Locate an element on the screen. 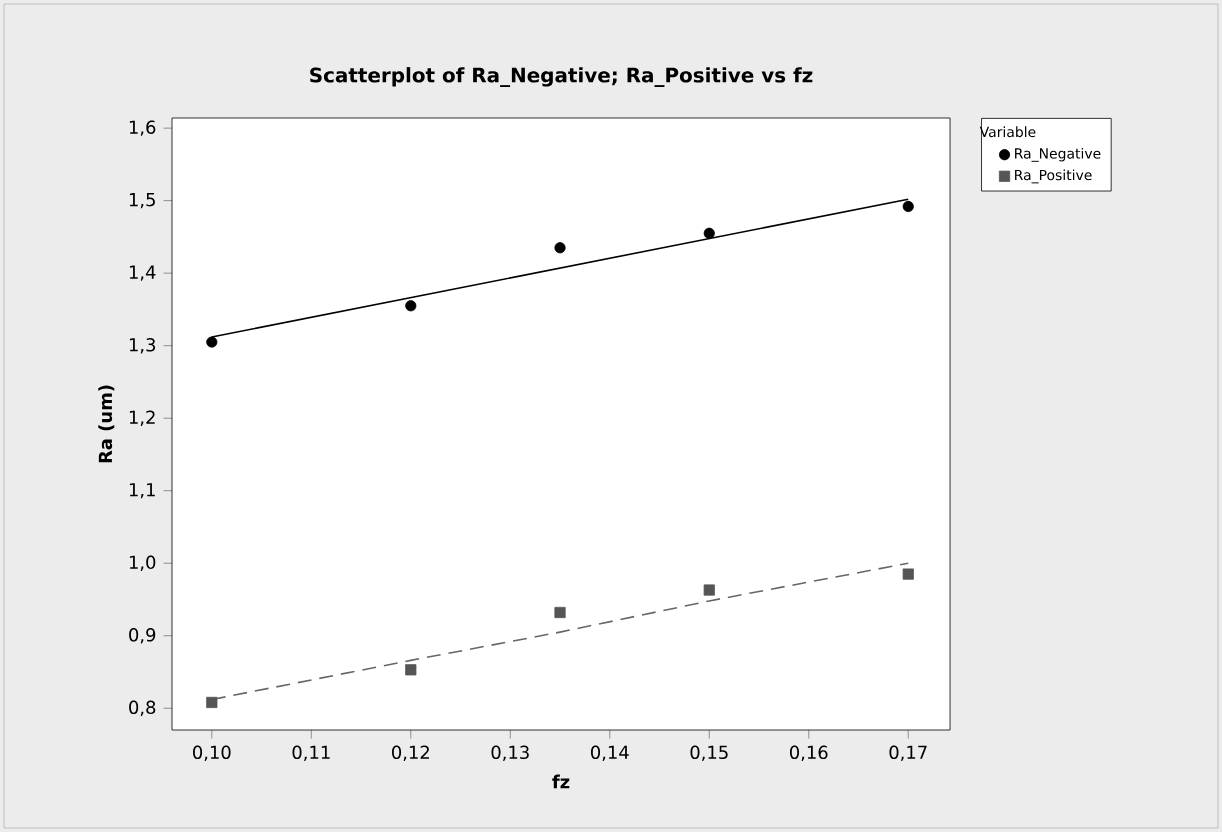  y-tick-label: 1,6 is located at coordinates (142, 128).